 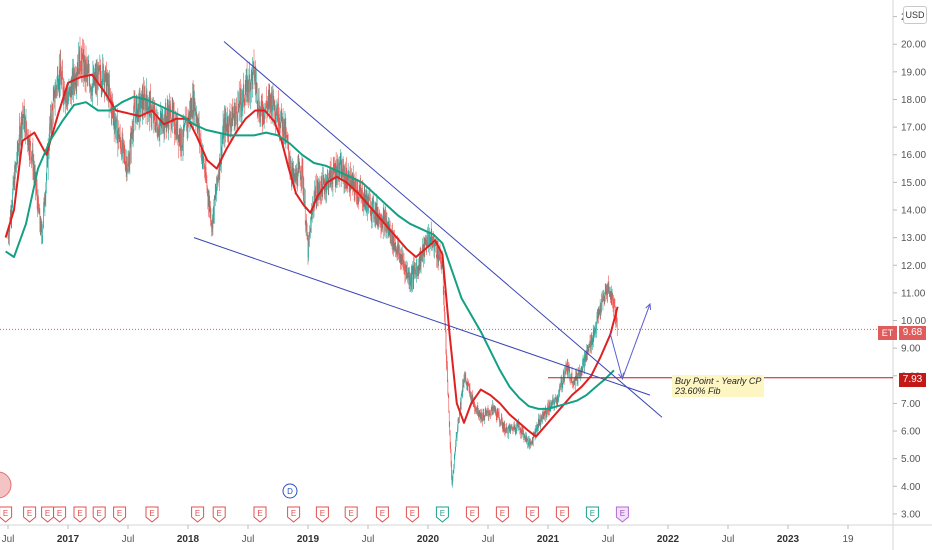 I want to click on earnings-marker-shape, so click(x=472, y=514).